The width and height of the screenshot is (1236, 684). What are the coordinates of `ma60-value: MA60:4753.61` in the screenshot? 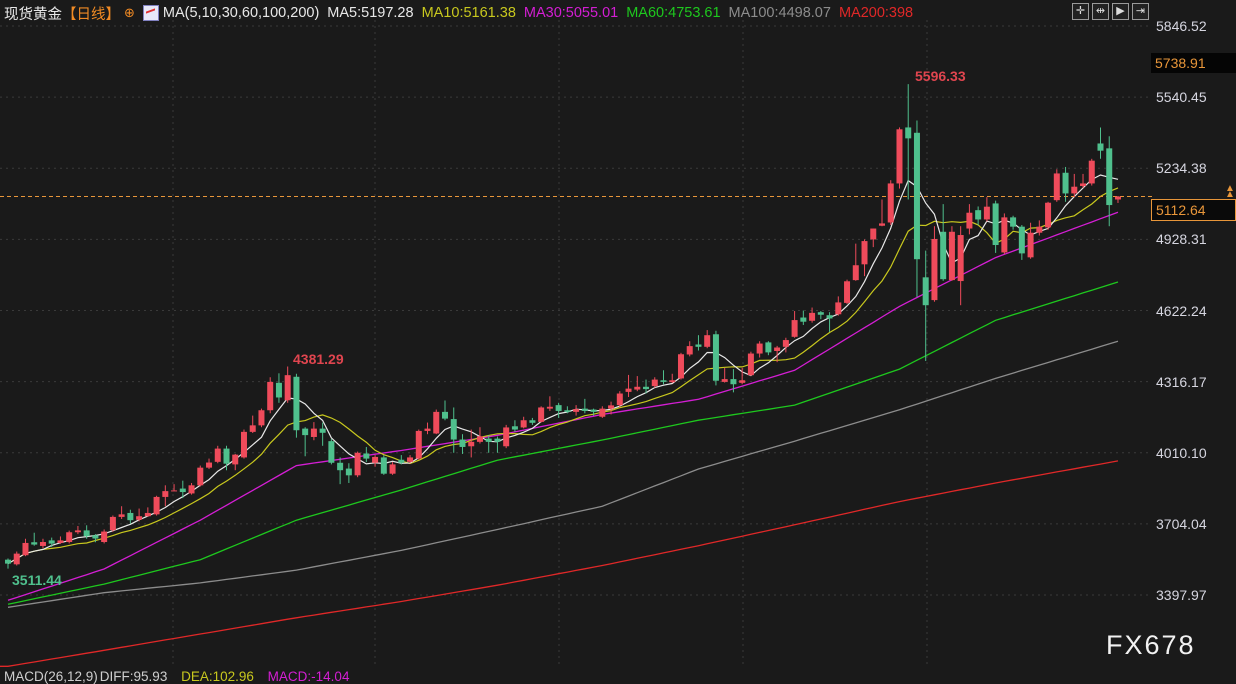 It's located at (673, 13).